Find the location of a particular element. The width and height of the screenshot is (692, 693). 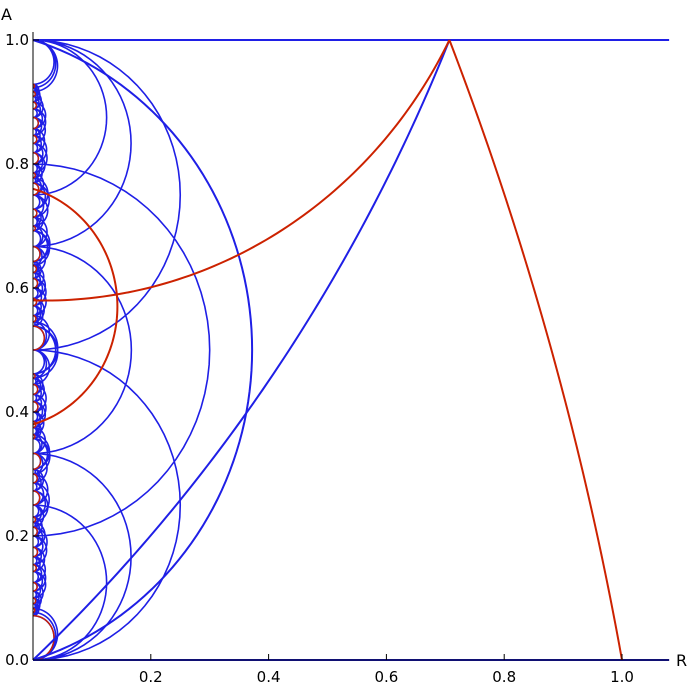

x-tick-label: 0.6 is located at coordinates (386, 677).